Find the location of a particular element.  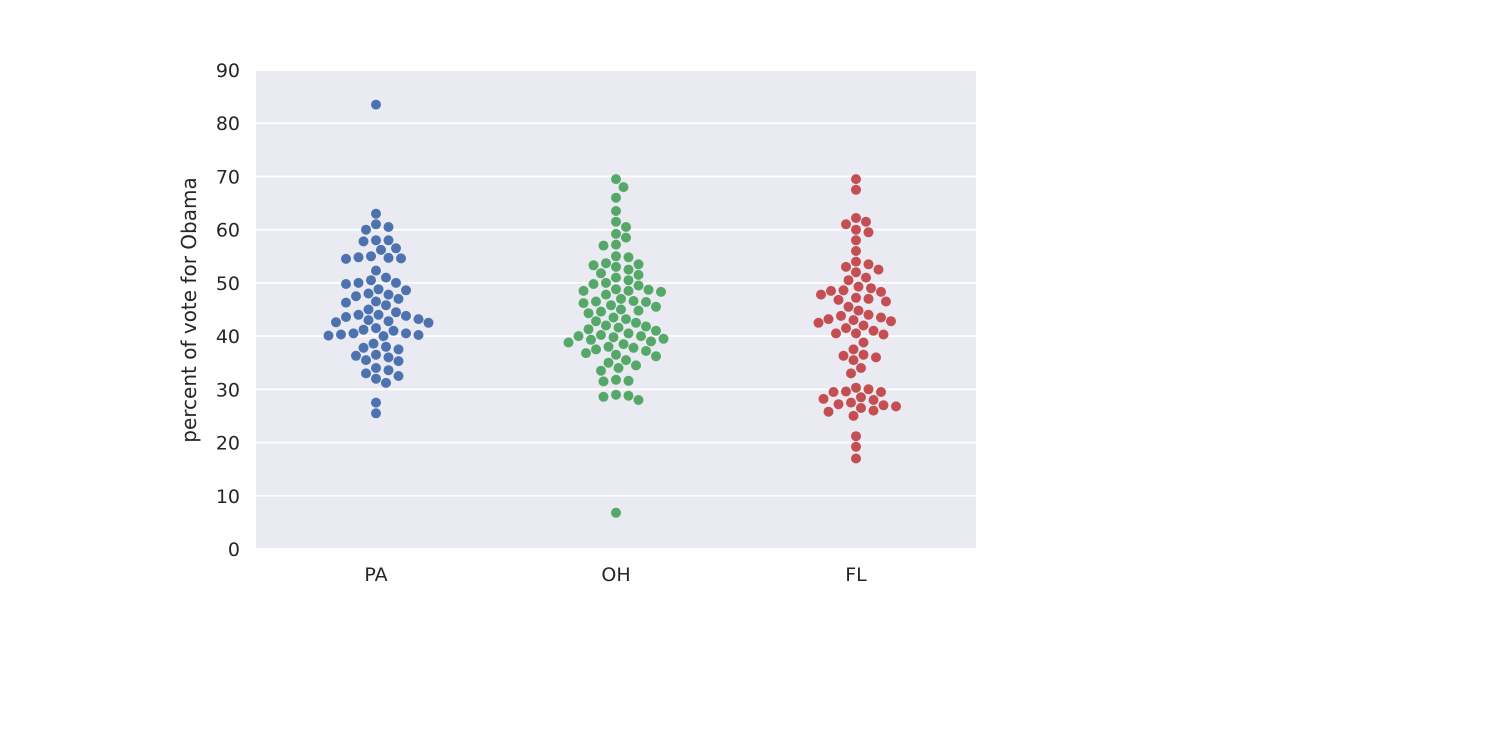

y-tick-label: 20 is located at coordinates (228, 444).